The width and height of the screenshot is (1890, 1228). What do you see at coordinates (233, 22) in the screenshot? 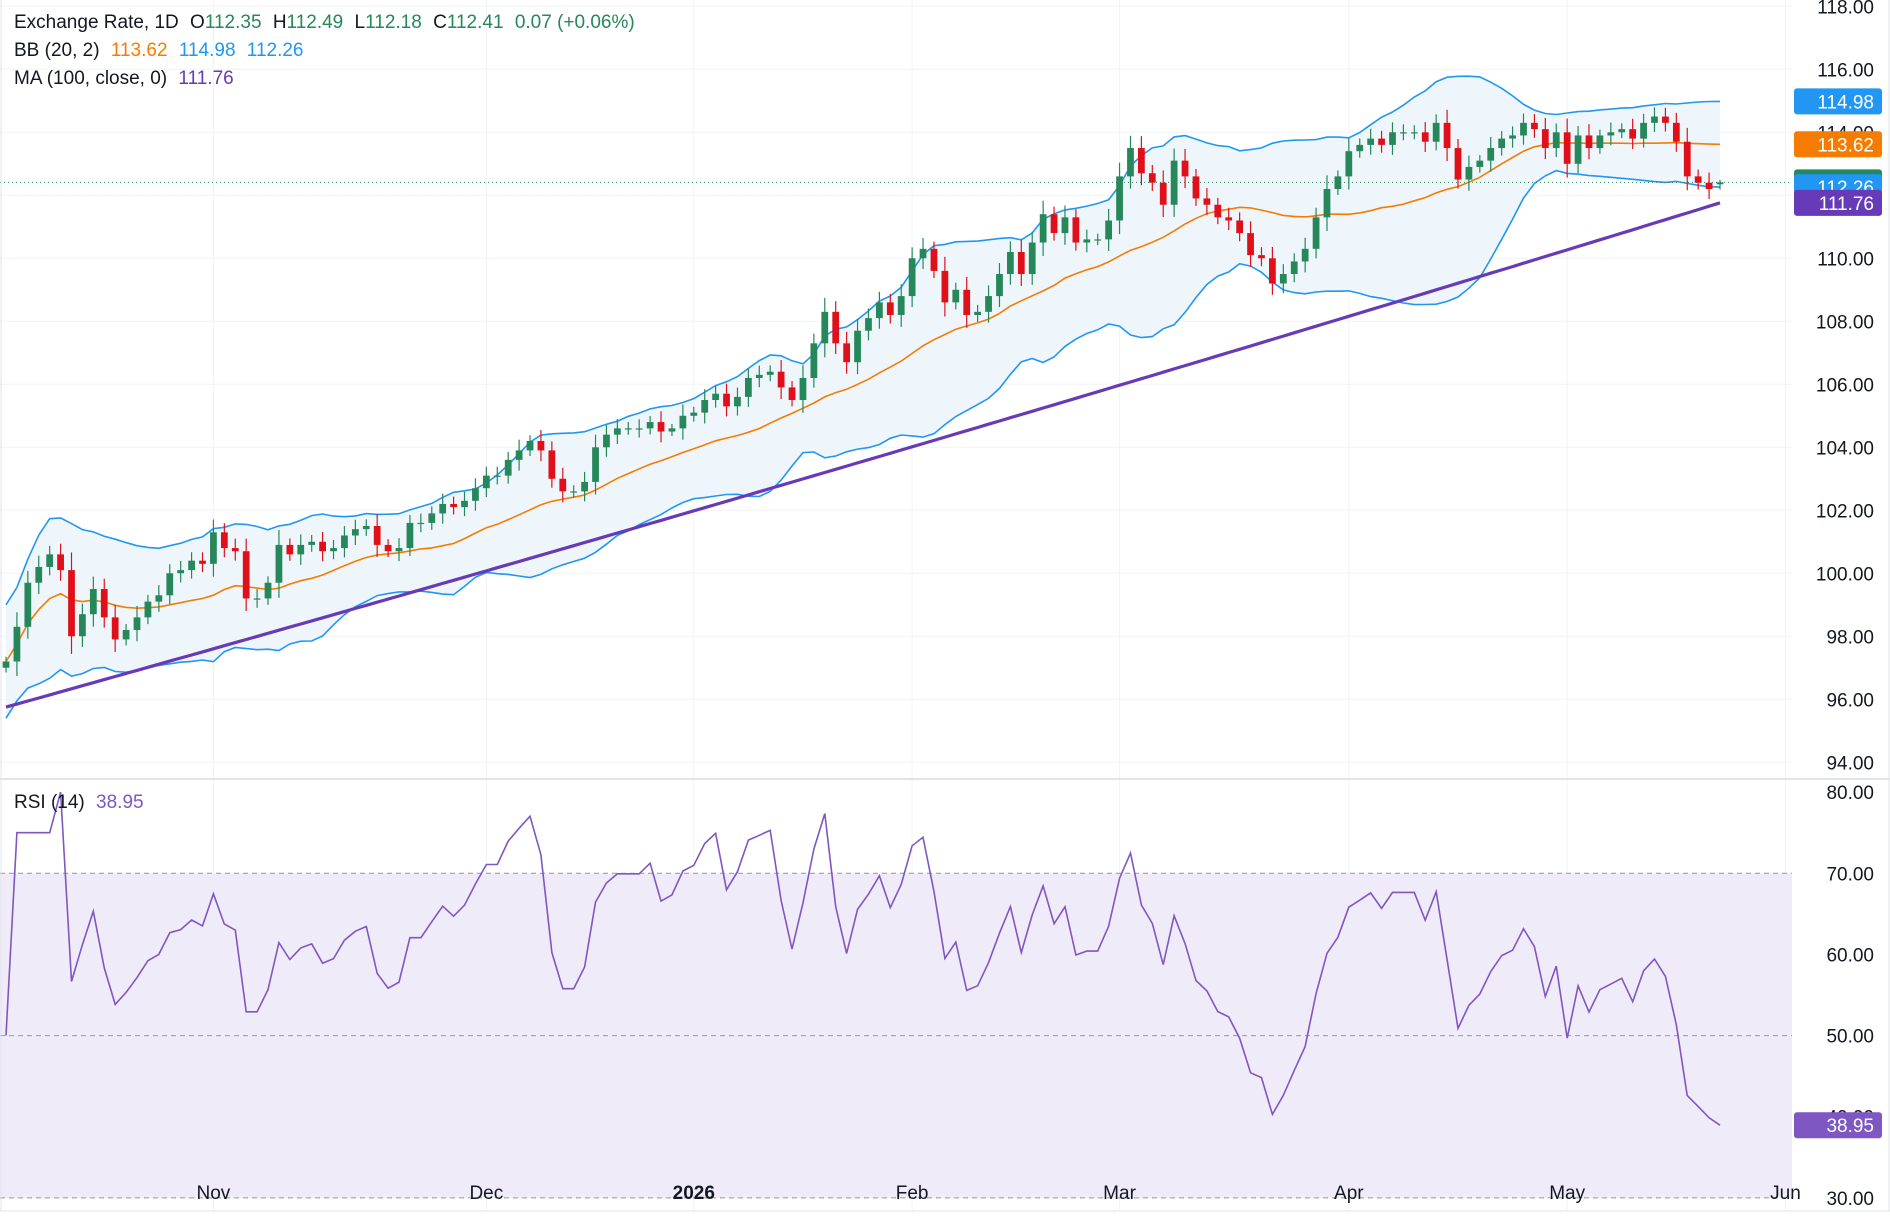
I see `legend-open-value: 112.35` at bounding box center [233, 22].